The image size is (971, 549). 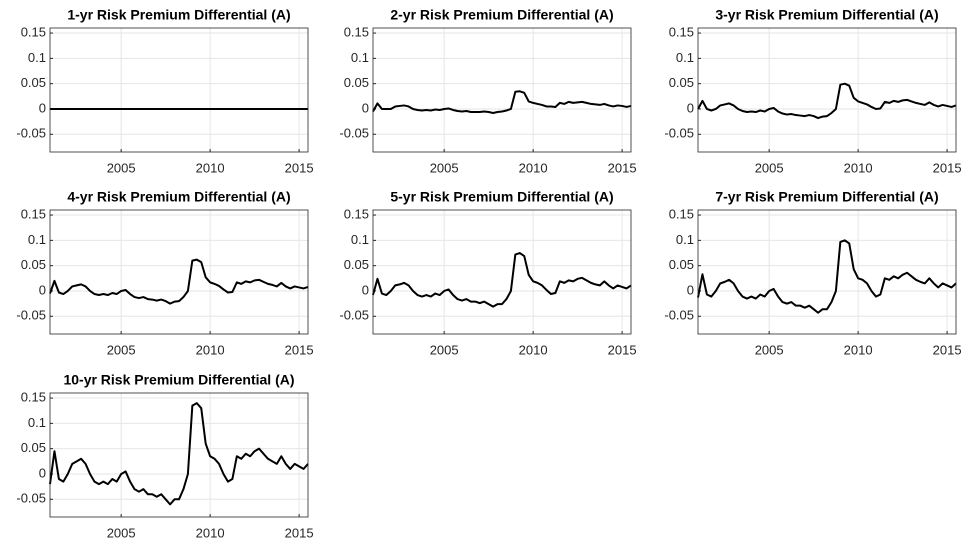 I want to click on panel-title: 5-yr Risk Premium Differential (A), so click(x=501, y=197).